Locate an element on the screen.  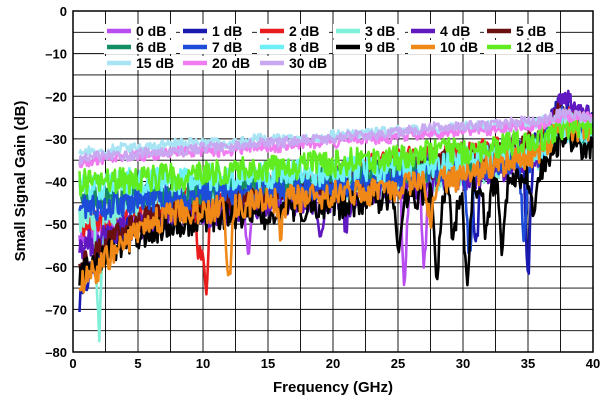
y-tick-label: –40 is located at coordinates (56, 182).